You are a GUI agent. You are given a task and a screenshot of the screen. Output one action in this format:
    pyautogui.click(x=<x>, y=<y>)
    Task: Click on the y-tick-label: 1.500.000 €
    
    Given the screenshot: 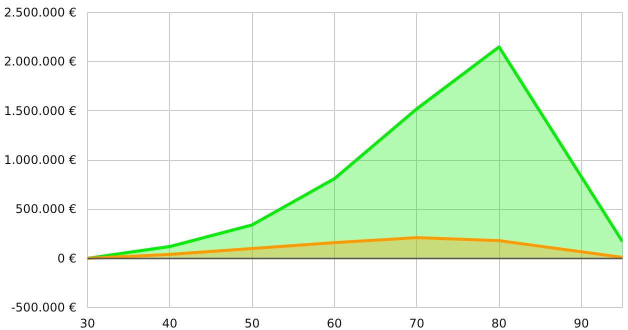 What is the action you would take?
    pyautogui.click(x=40, y=111)
    